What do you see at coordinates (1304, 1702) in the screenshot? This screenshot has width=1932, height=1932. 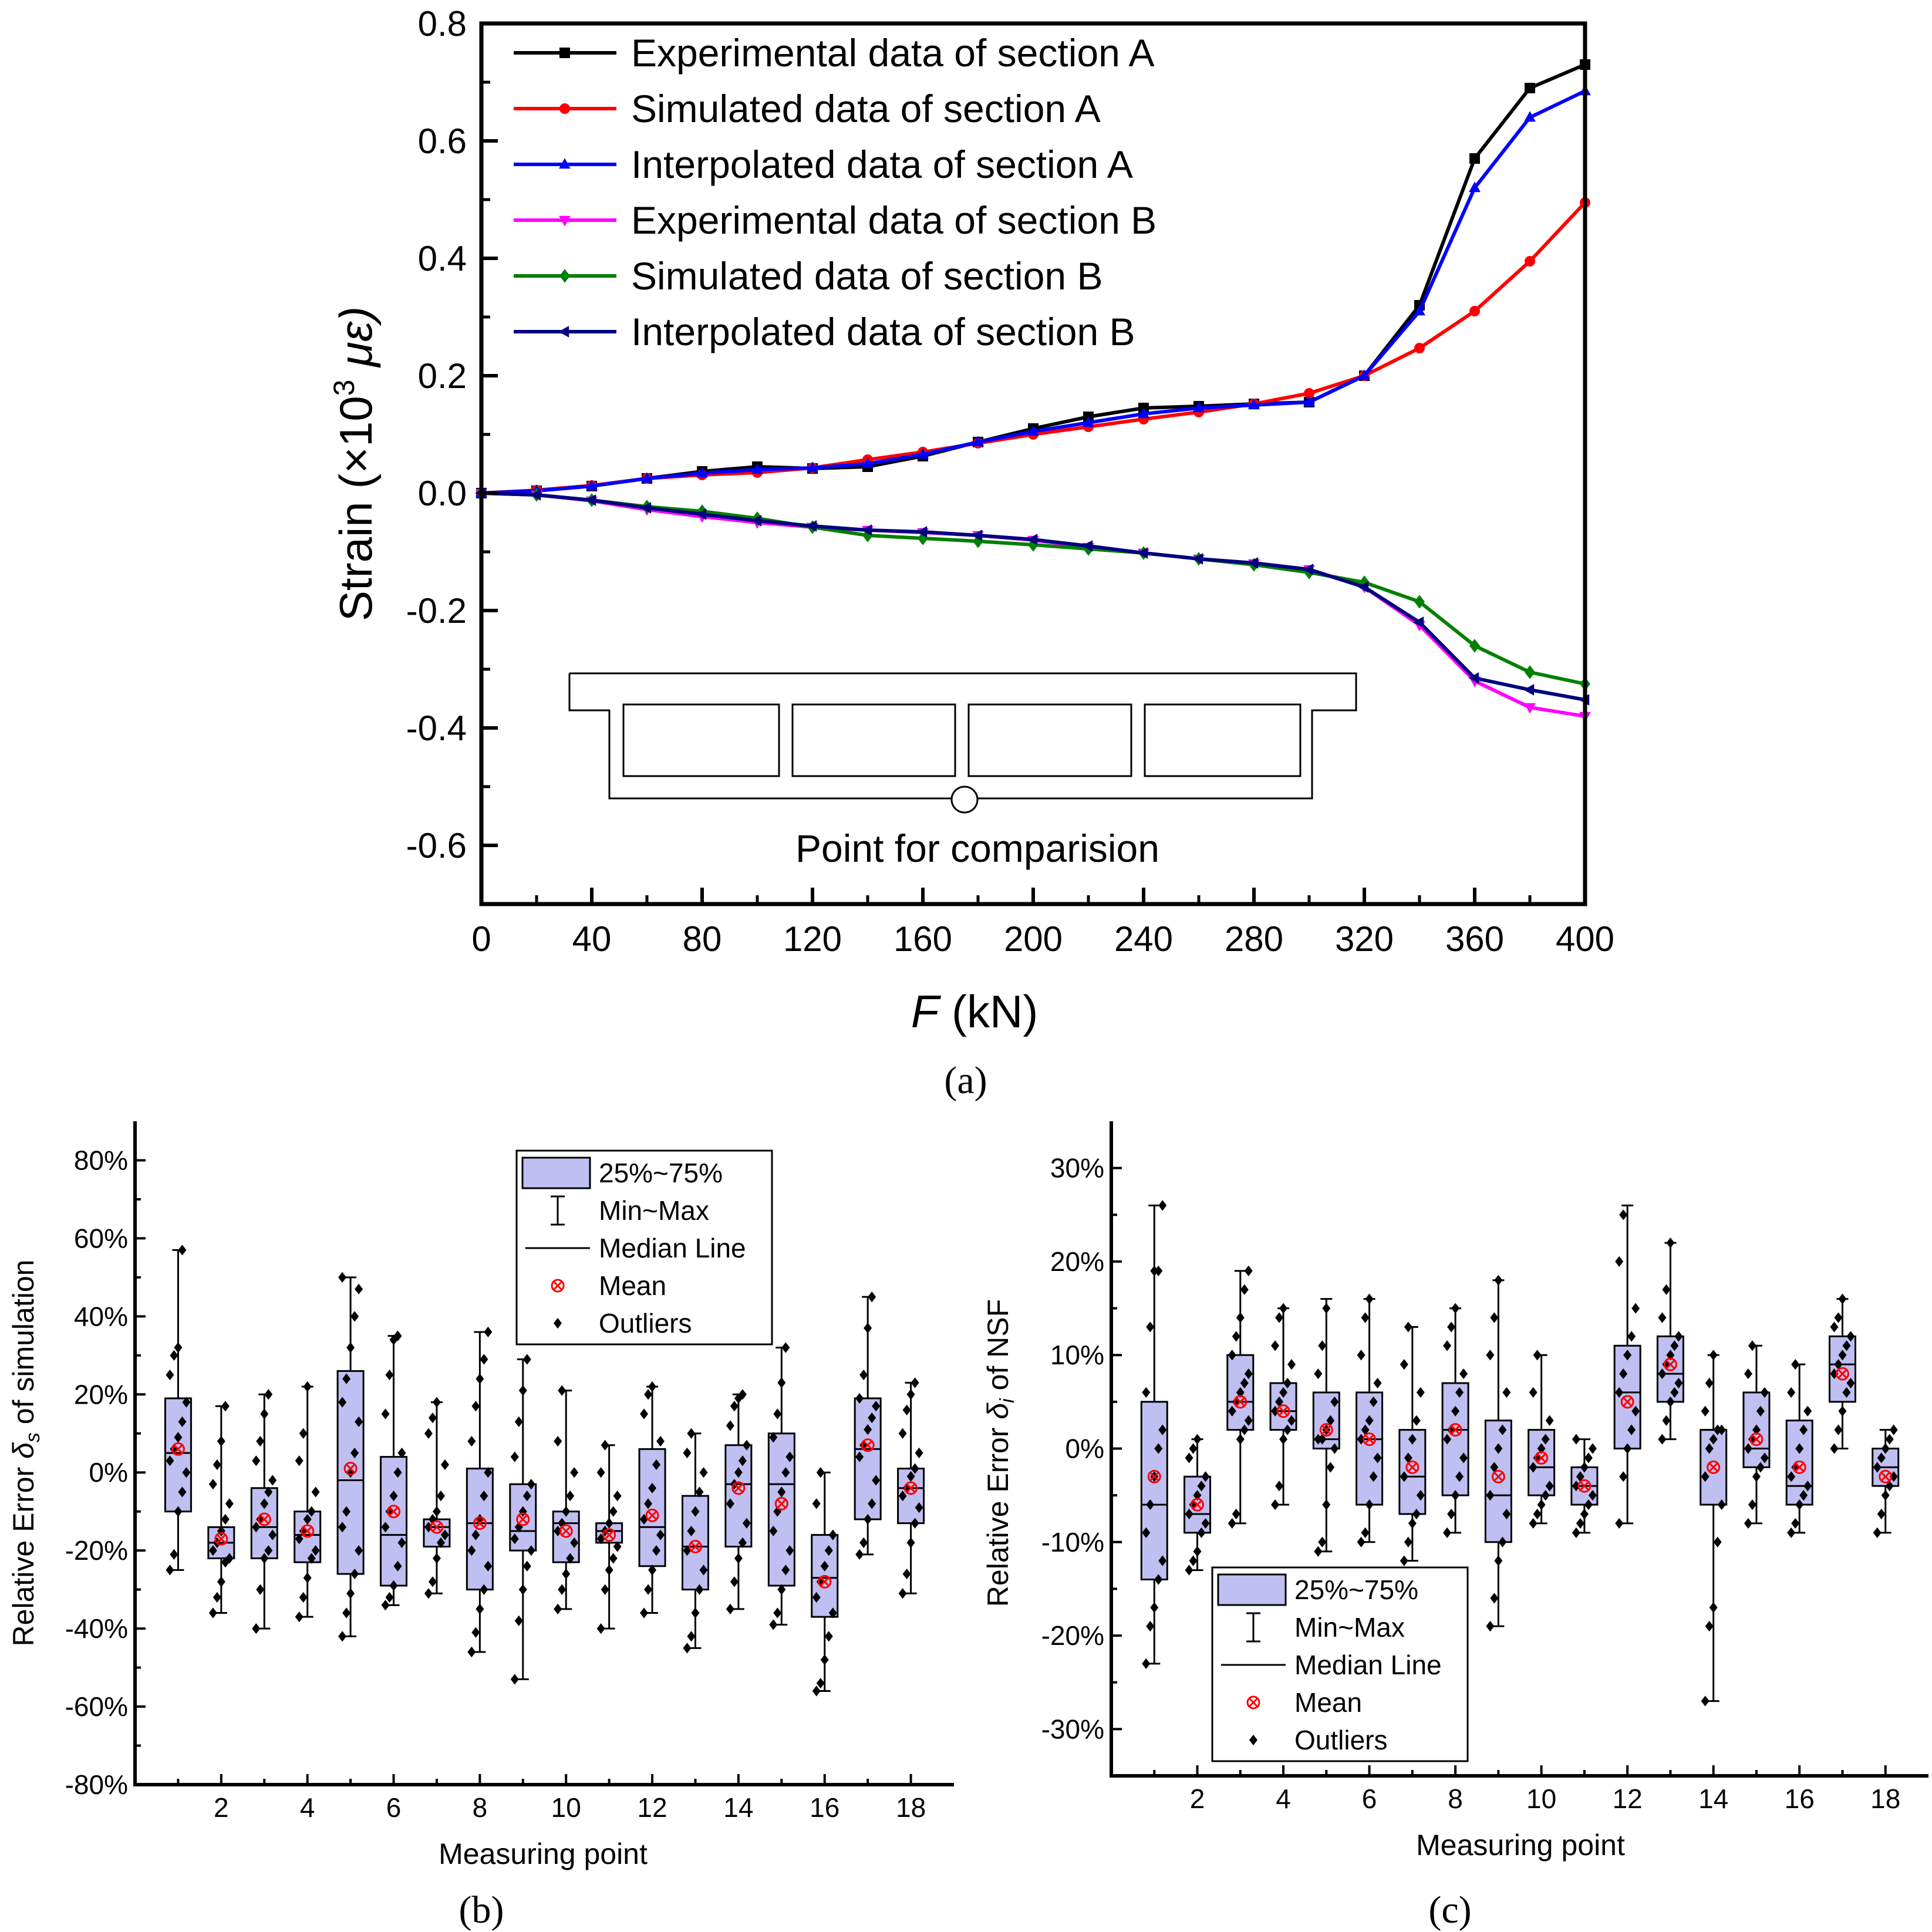 I see `legend-mean: Mean` at bounding box center [1304, 1702].